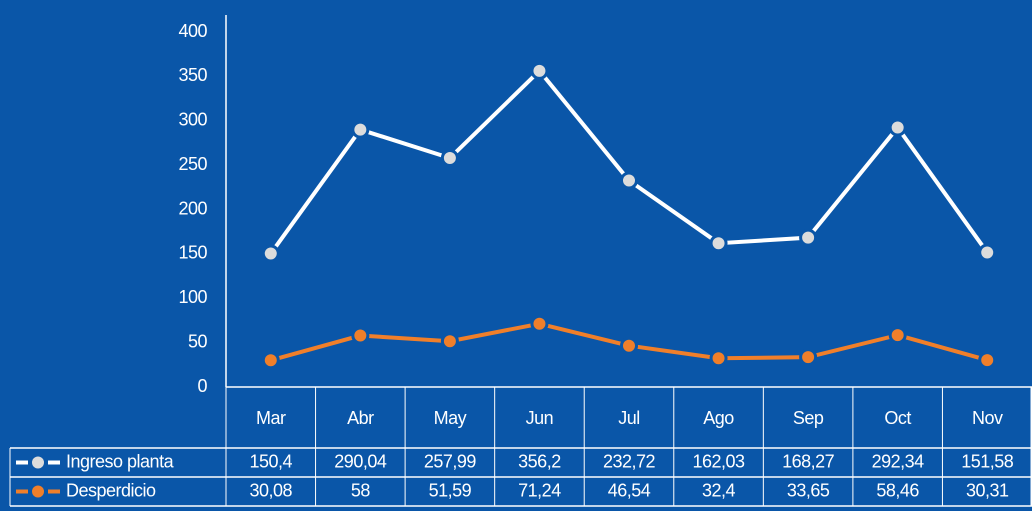  Describe the element at coordinates (192, 164) in the screenshot. I see `y-tick-label: 250` at that location.